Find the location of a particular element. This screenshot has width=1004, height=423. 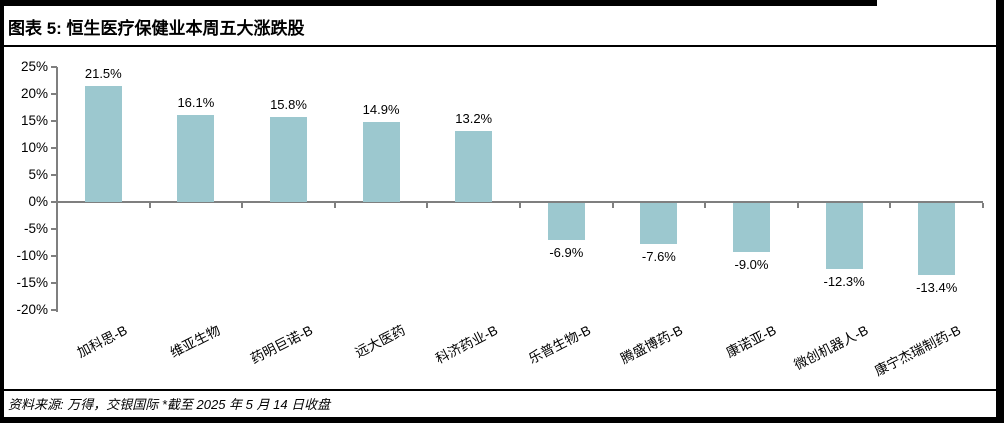

y-axis-tick-label: -15% is located at coordinates (32, 282).